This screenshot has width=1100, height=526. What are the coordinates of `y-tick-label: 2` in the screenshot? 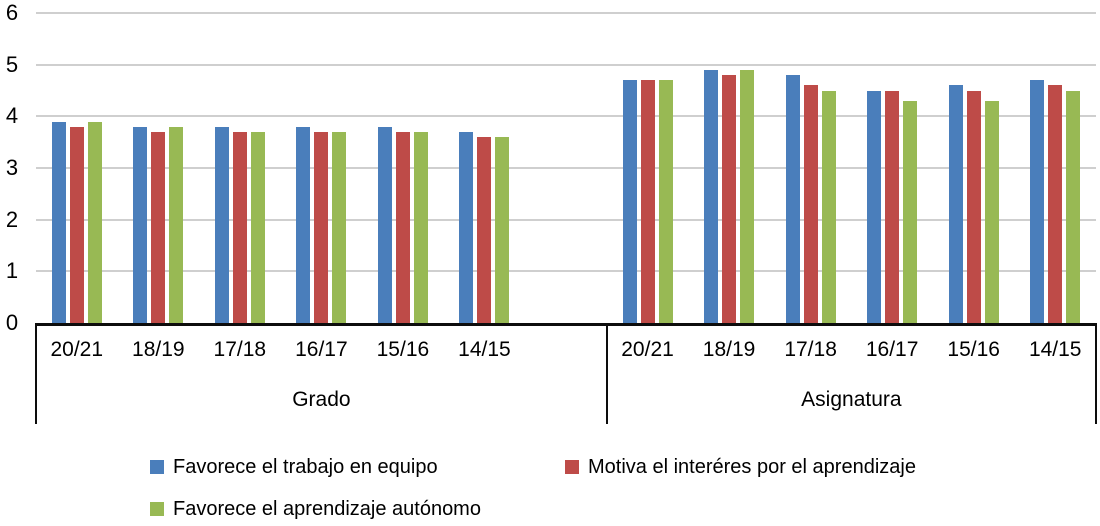 It's located at (12, 219).